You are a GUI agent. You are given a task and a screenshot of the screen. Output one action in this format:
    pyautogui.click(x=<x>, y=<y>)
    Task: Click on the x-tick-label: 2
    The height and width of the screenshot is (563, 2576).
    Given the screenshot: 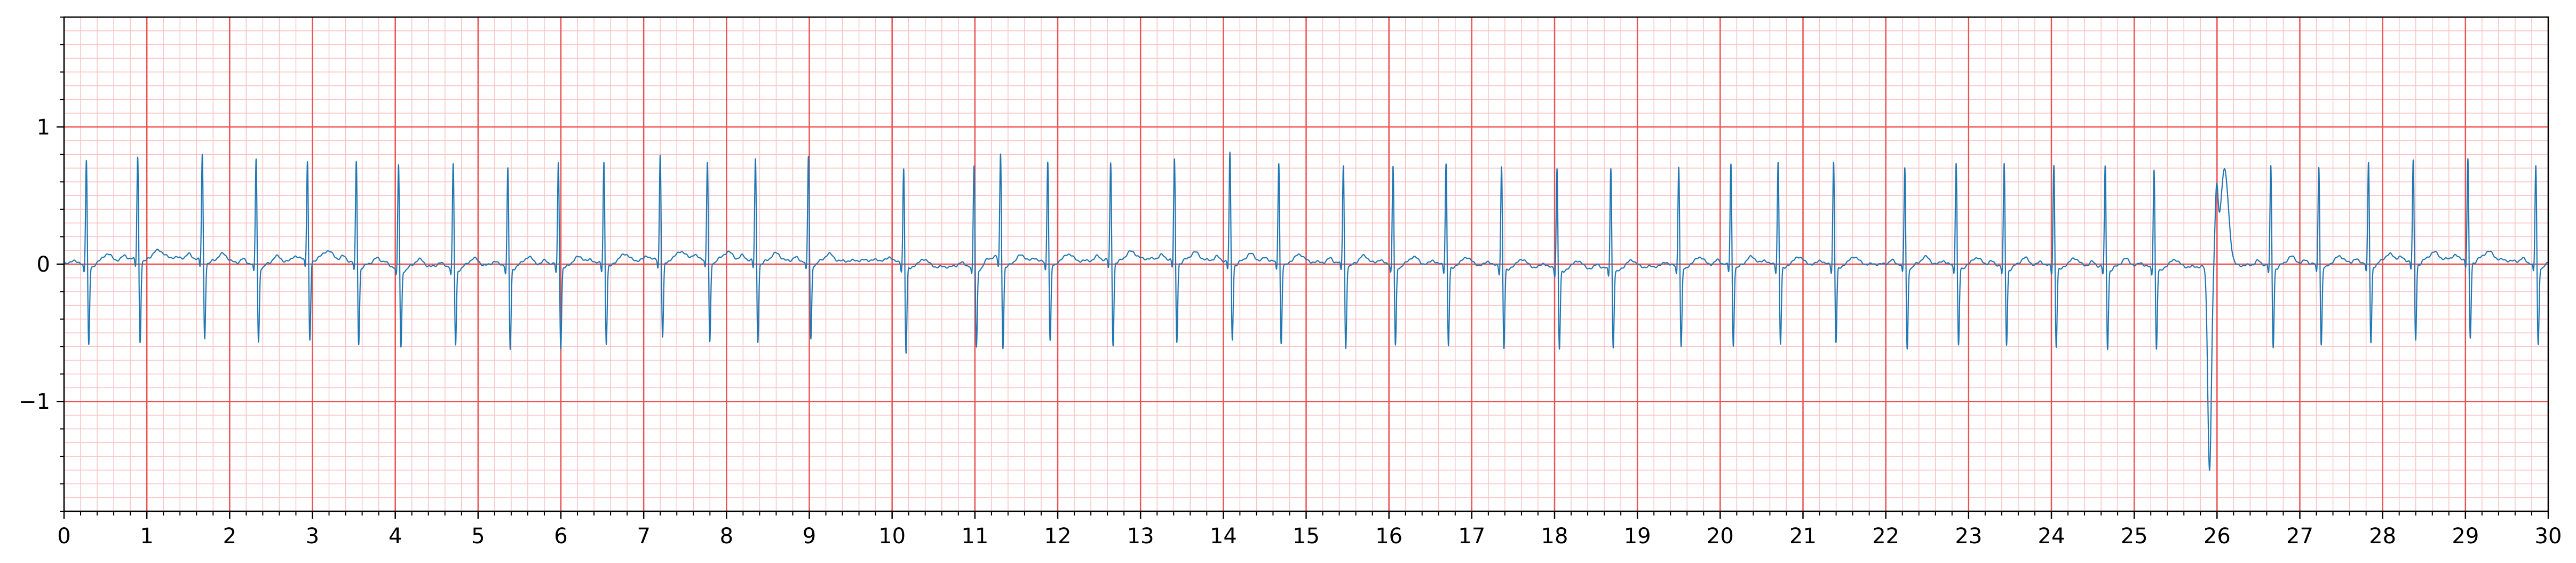 What is the action you would take?
    pyautogui.click(x=229, y=536)
    